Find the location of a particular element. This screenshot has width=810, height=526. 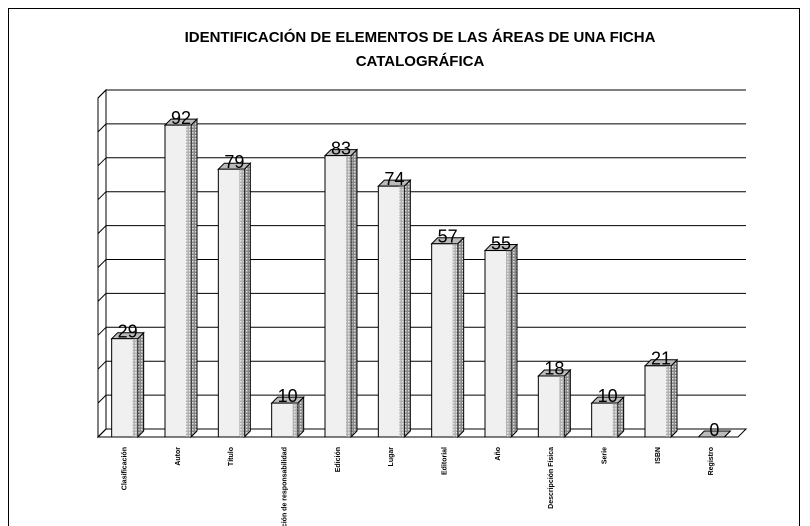

value-label: 29 is located at coordinates (128, 331).